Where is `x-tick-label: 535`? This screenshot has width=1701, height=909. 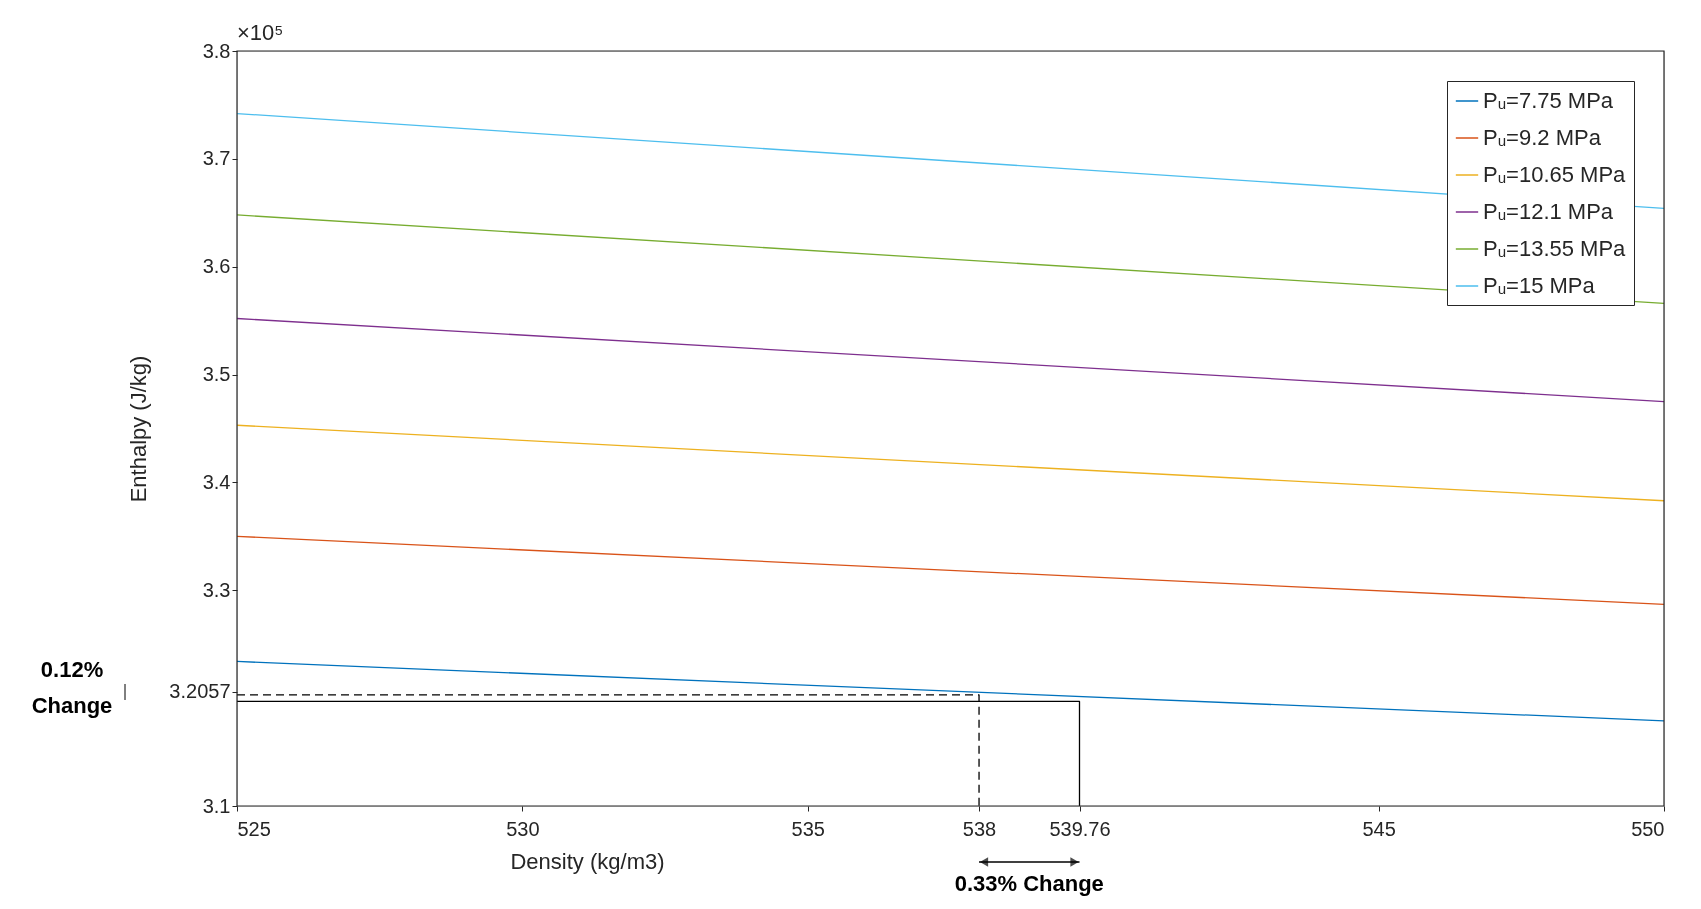
x-tick-label: 535 is located at coordinates (808, 828).